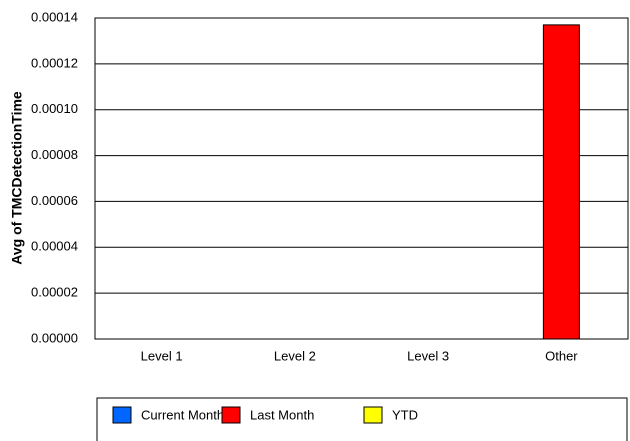 Image resolution: width=630 pixels, height=441 pixels. Describe the element at coordinates (162, 355) in the screenshot. I see `x-tick-label: Level 1` at that location.